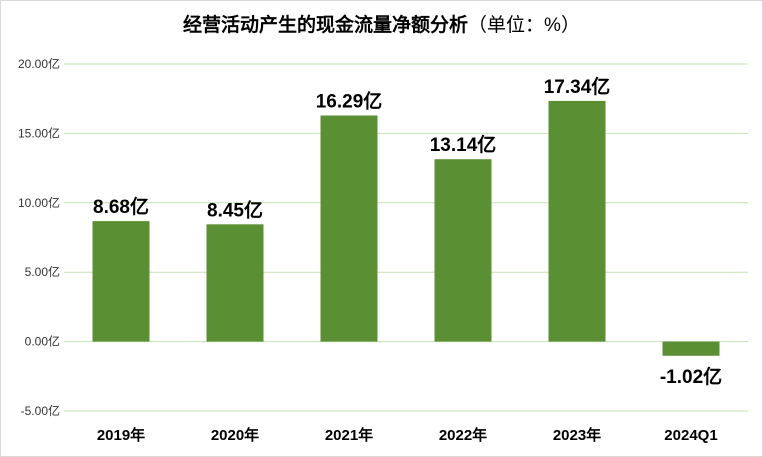  I want to click on x-tick-label: 2024Q1, so click(690, 435).